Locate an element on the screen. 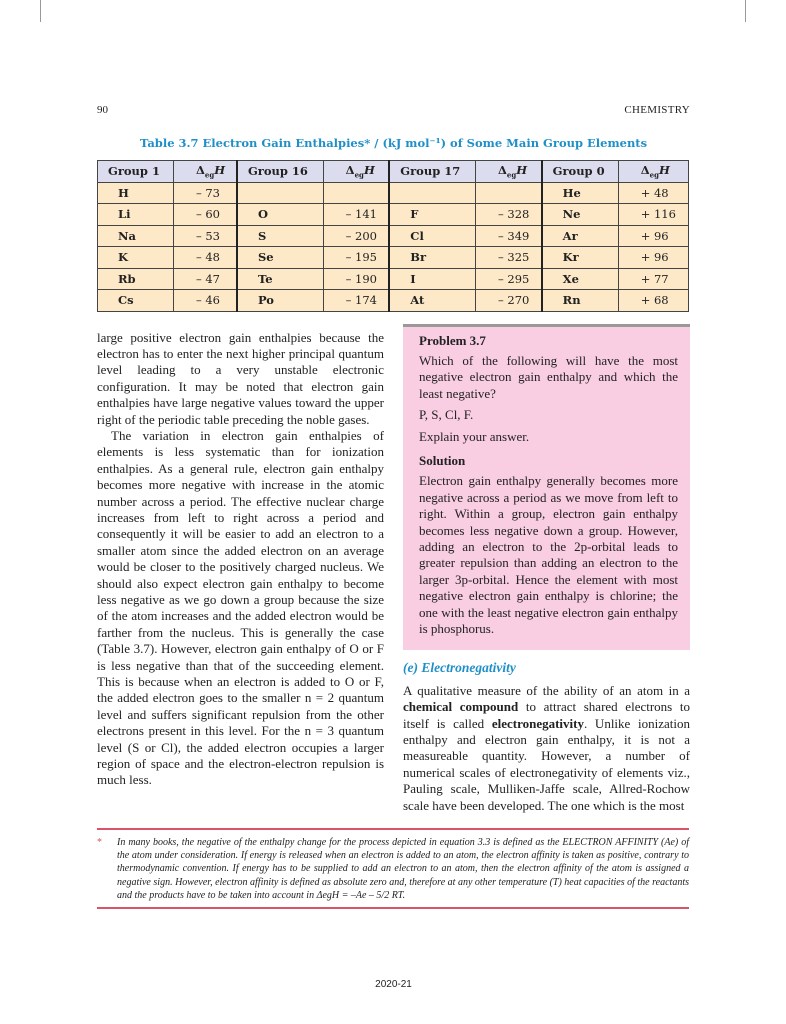  element-cell: Br is located at coordinates (432, 257).